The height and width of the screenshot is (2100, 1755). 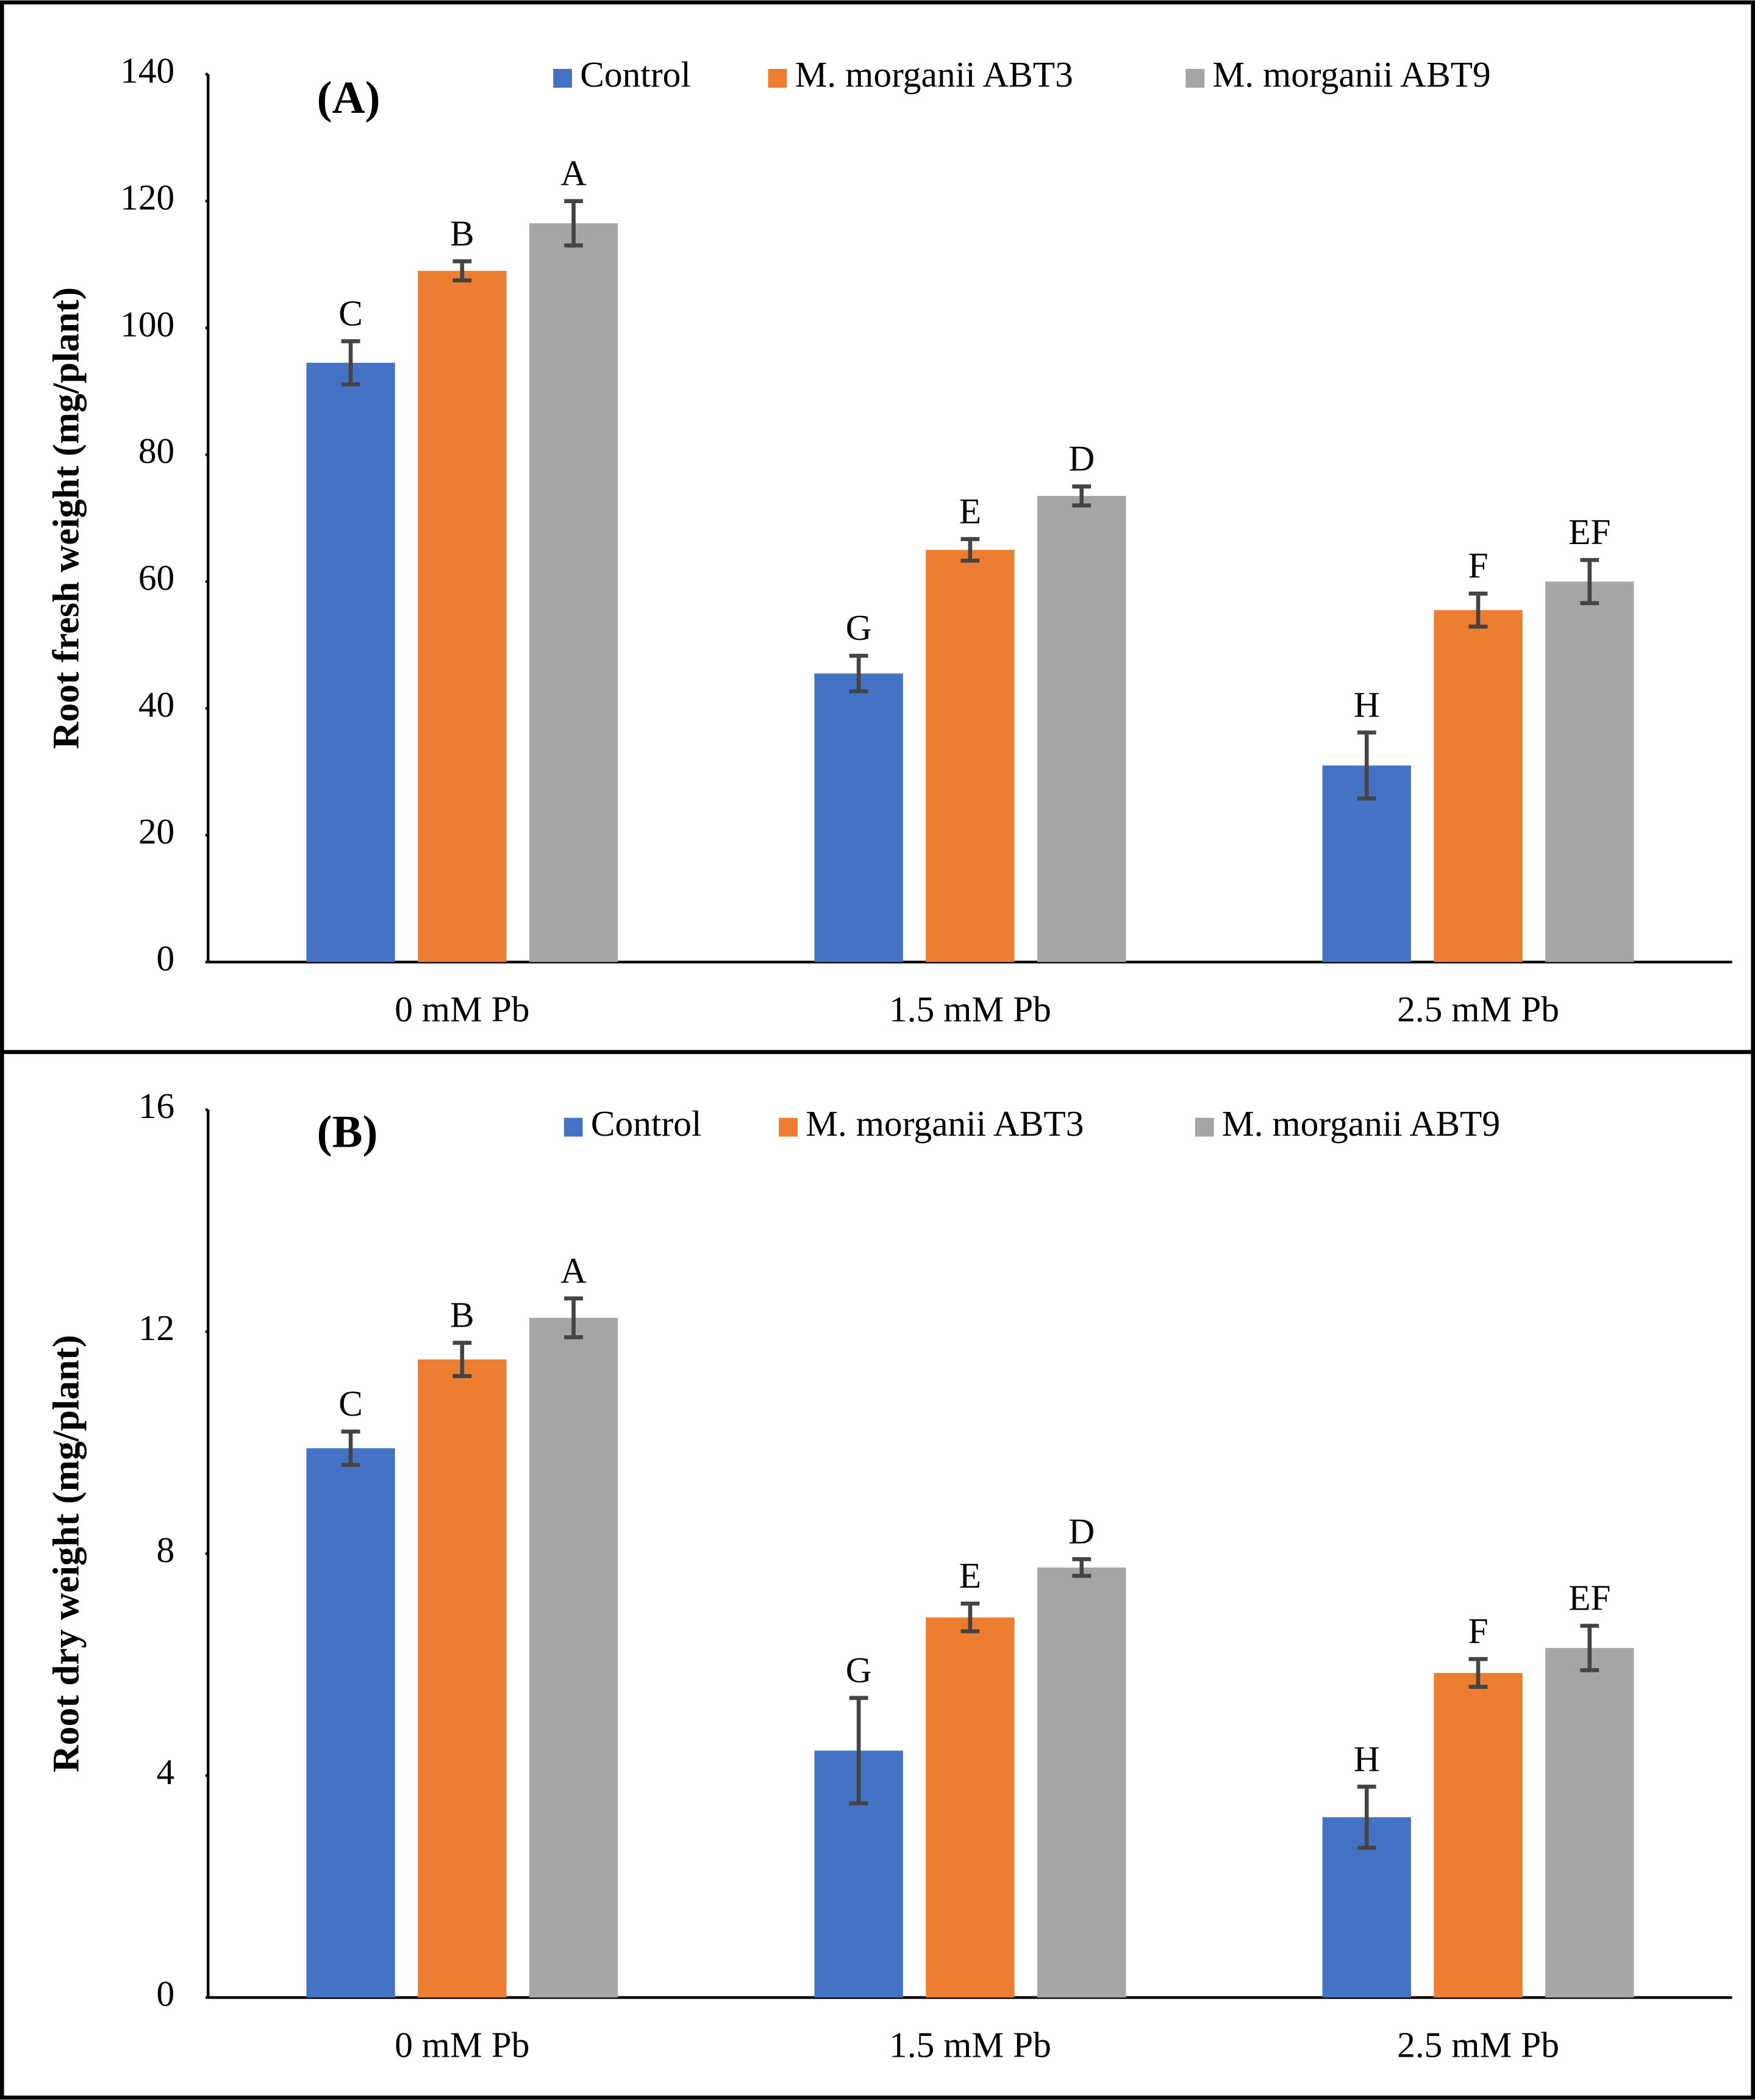 What do you see at coordinates (156, 831) in the screenshot?
I see `y-tick-label: 20` at bounding box center [156, 831].